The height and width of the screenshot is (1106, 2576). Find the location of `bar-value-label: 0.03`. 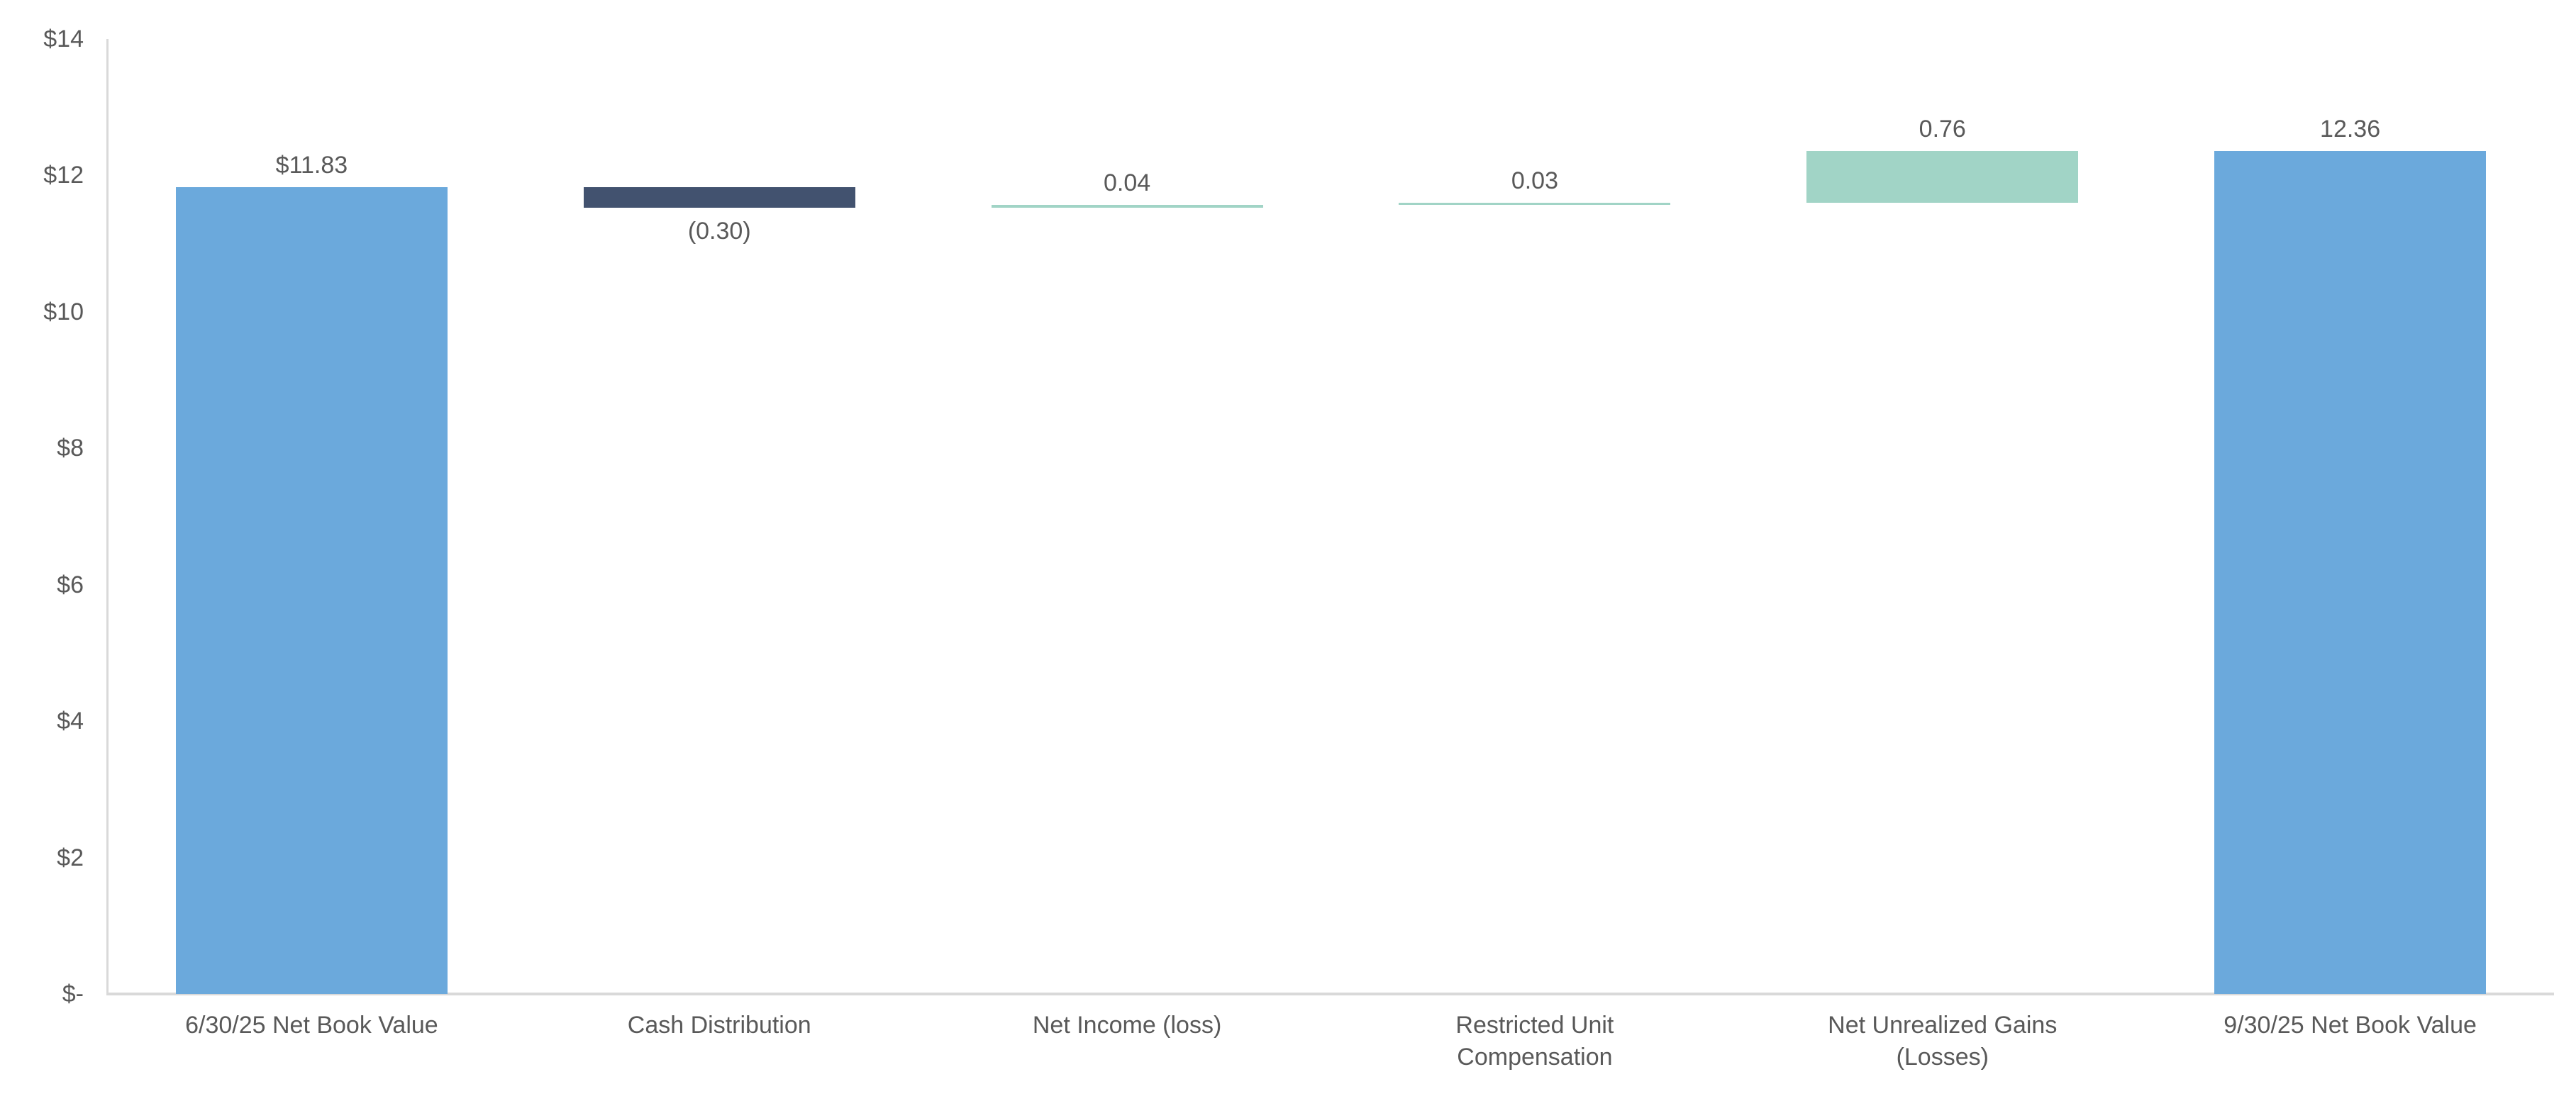

bar-value-label: 0.03 is located at coordinates (1534, 180).